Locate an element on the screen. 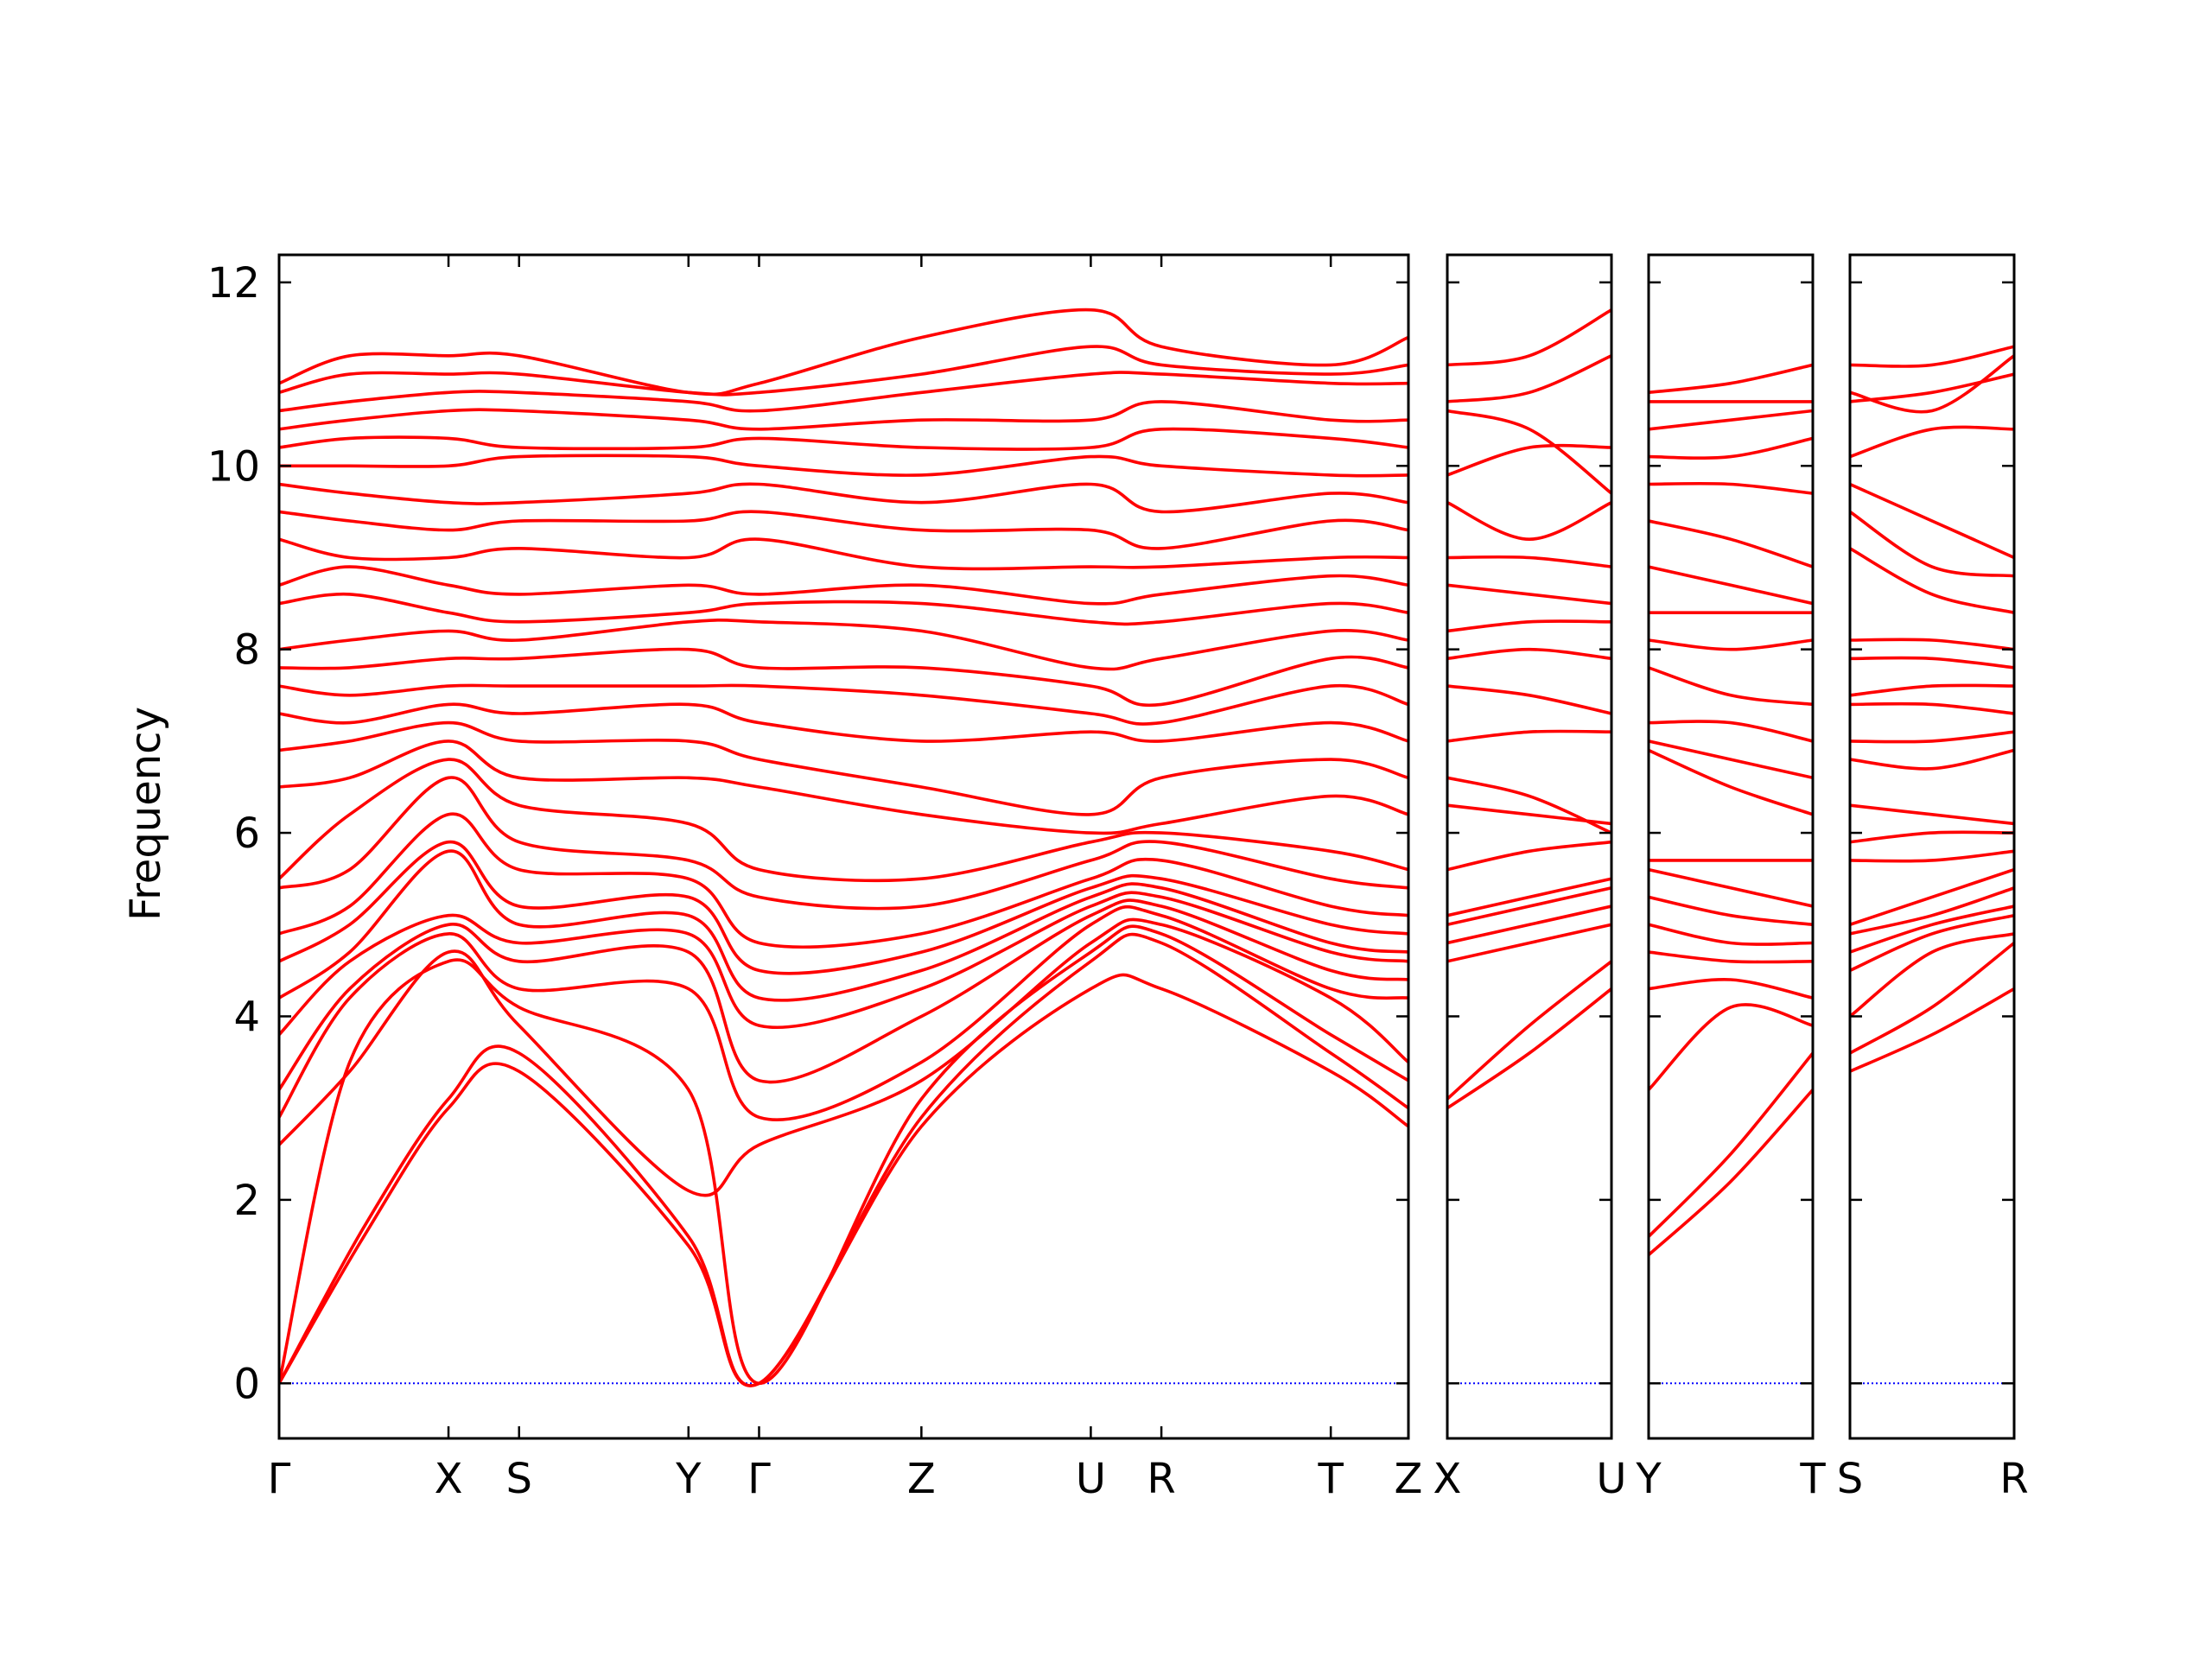  y-tick-label: 0 is located at coordinates (246, 1384).